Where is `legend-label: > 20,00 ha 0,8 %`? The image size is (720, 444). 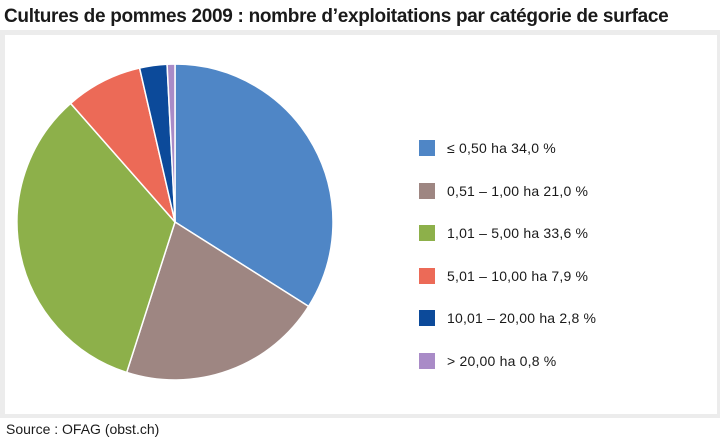
legend-label: > 20,00 ha 0,8 % is located at coordinates (502, 360).